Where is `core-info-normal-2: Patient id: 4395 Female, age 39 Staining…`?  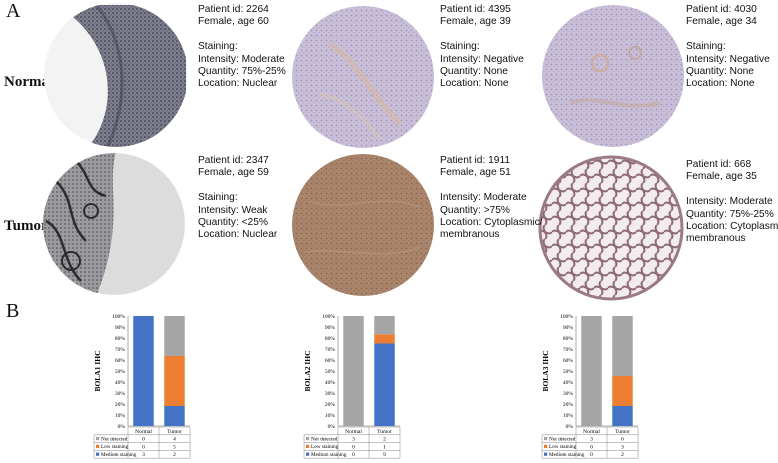
core-info-normal-2: Patient id: 4395 Female, age 39 Staining… is located at coordinates (482, 47).